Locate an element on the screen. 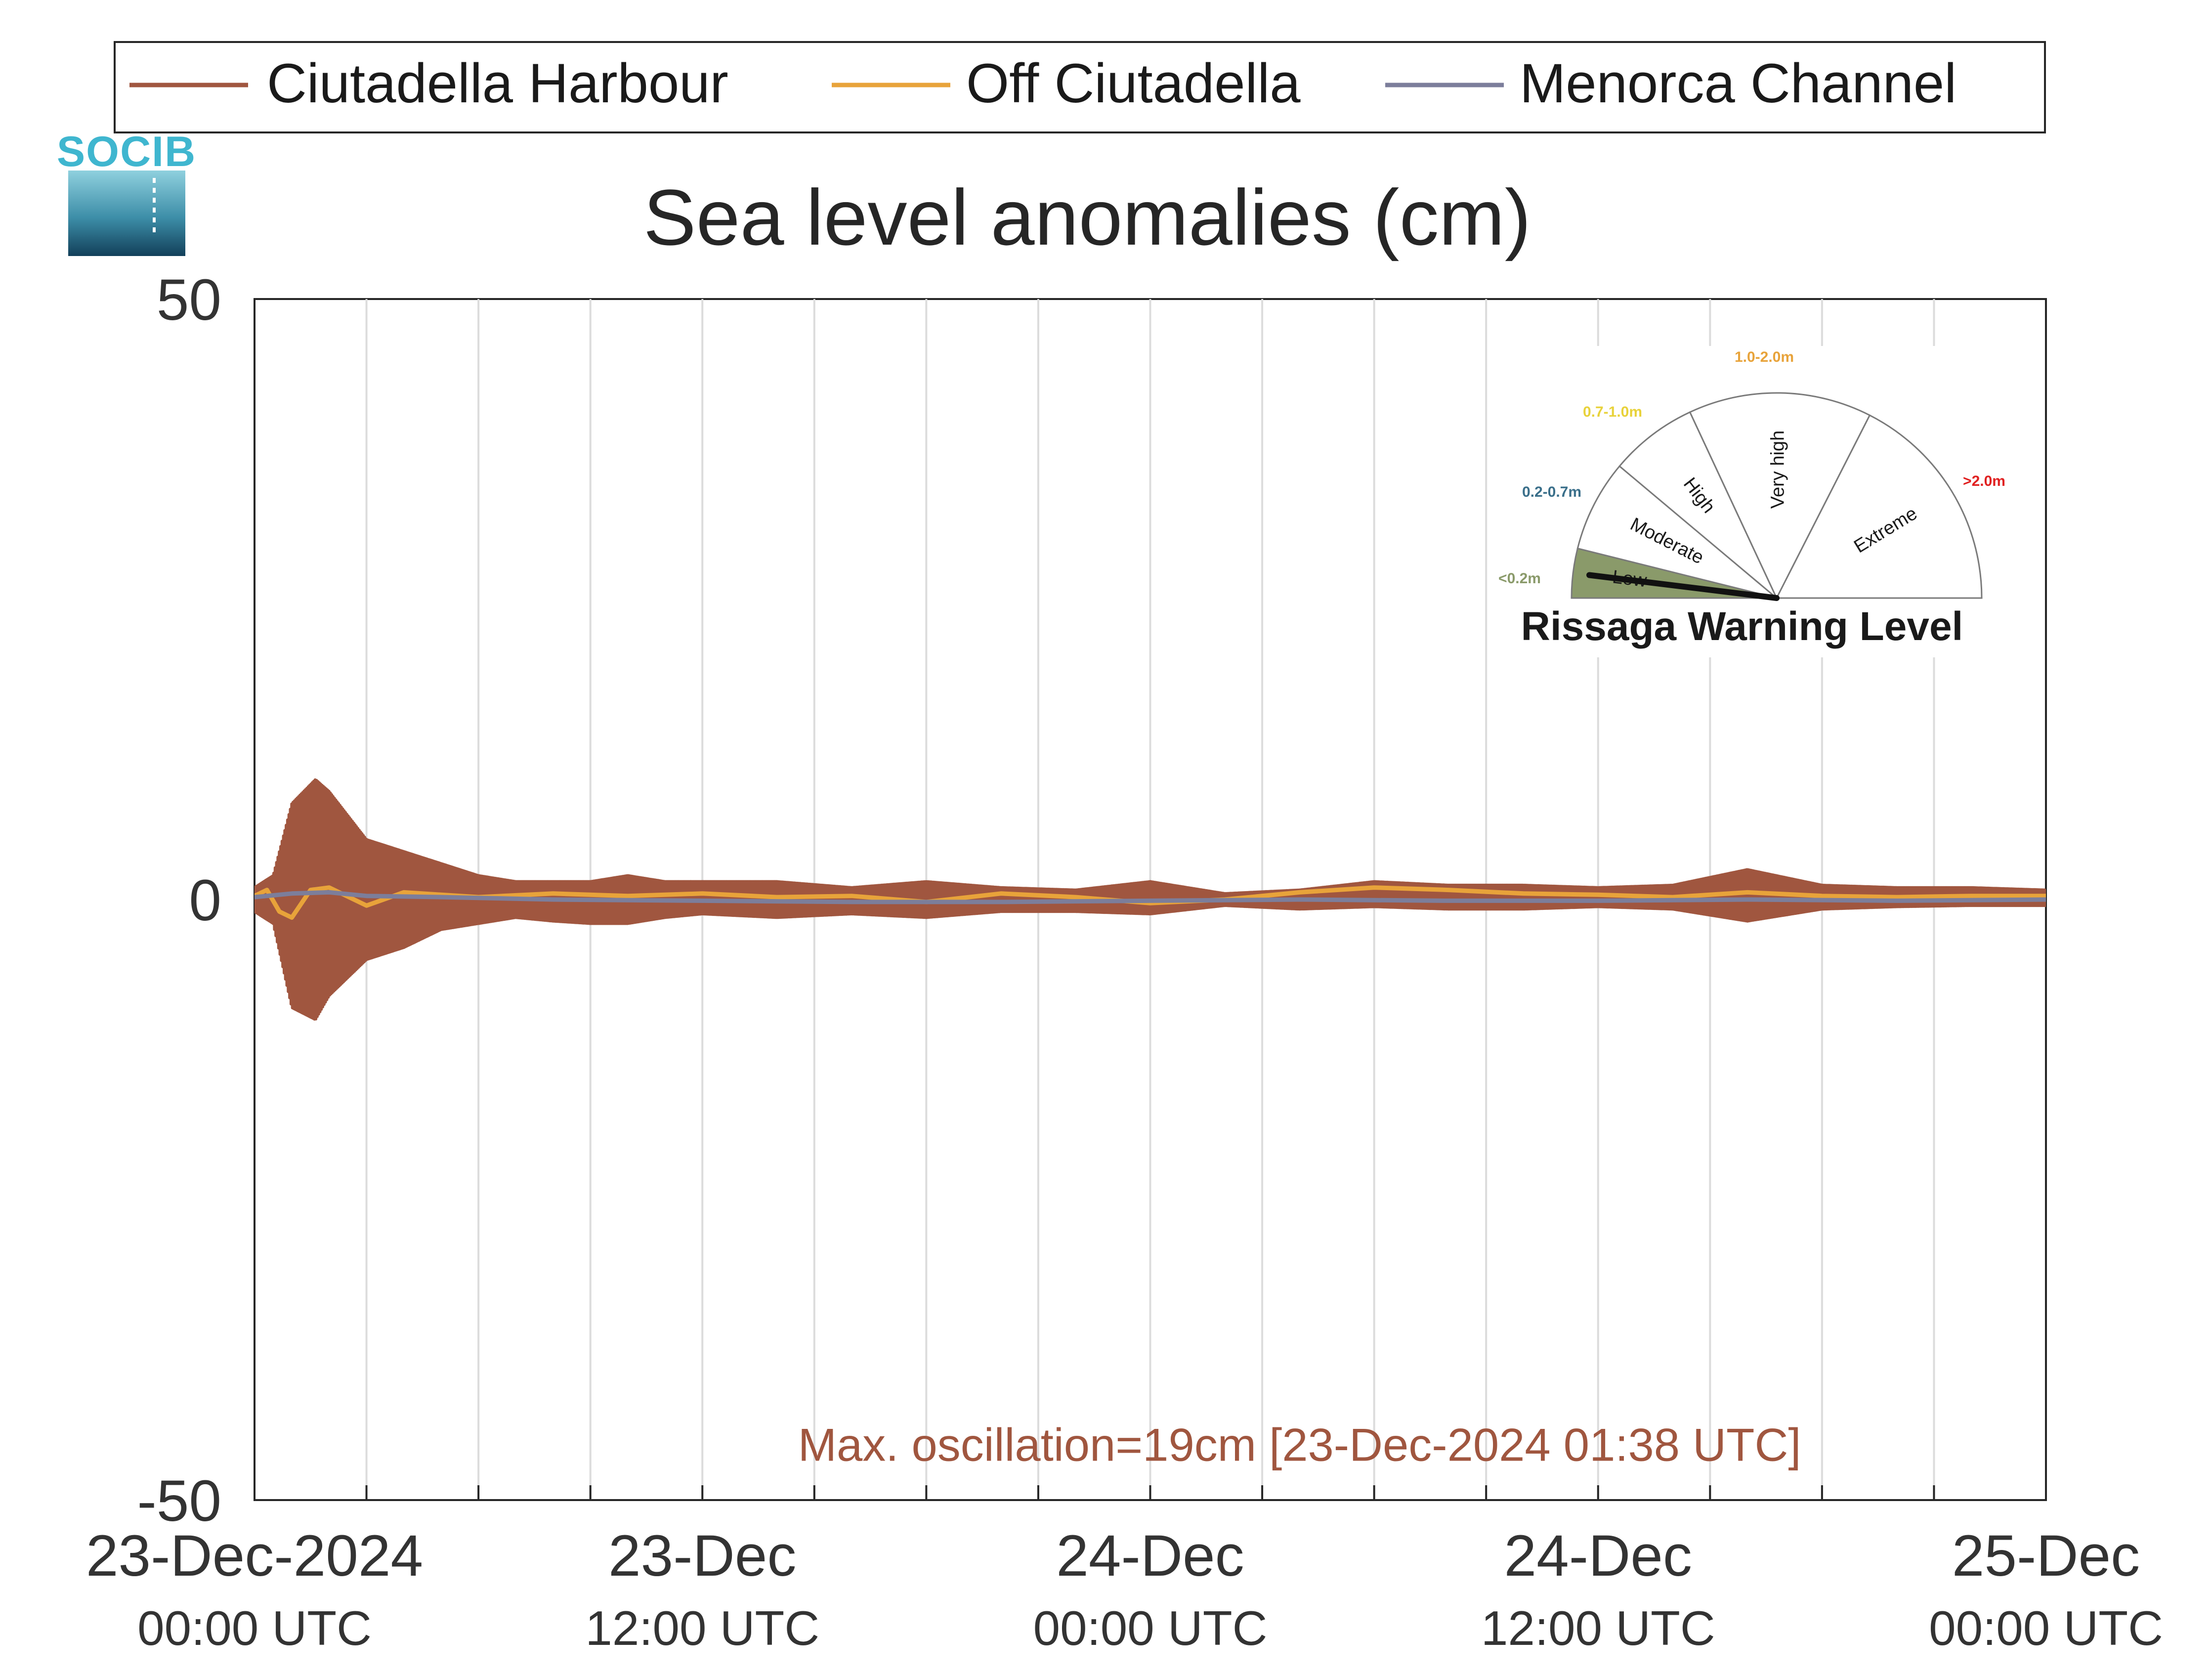  gauge-range-label: 1.0-2.0m is located at coordinates (1764, 357).